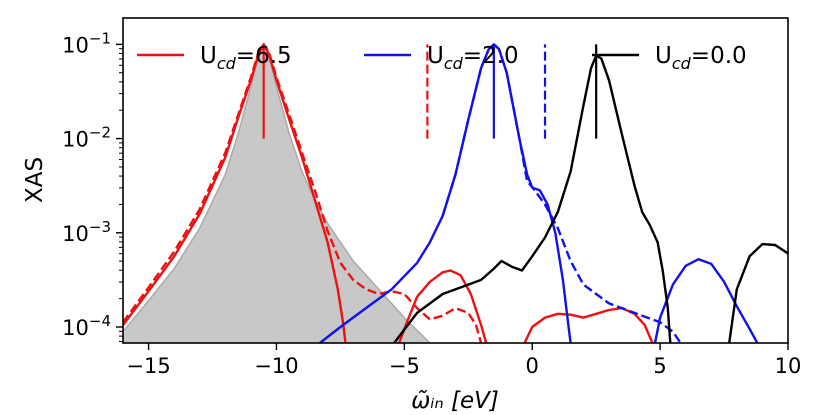  Describe the element at coordinates (86, 232) in the screenshot. I see `y-tick-label: 10⁻³` at that location.